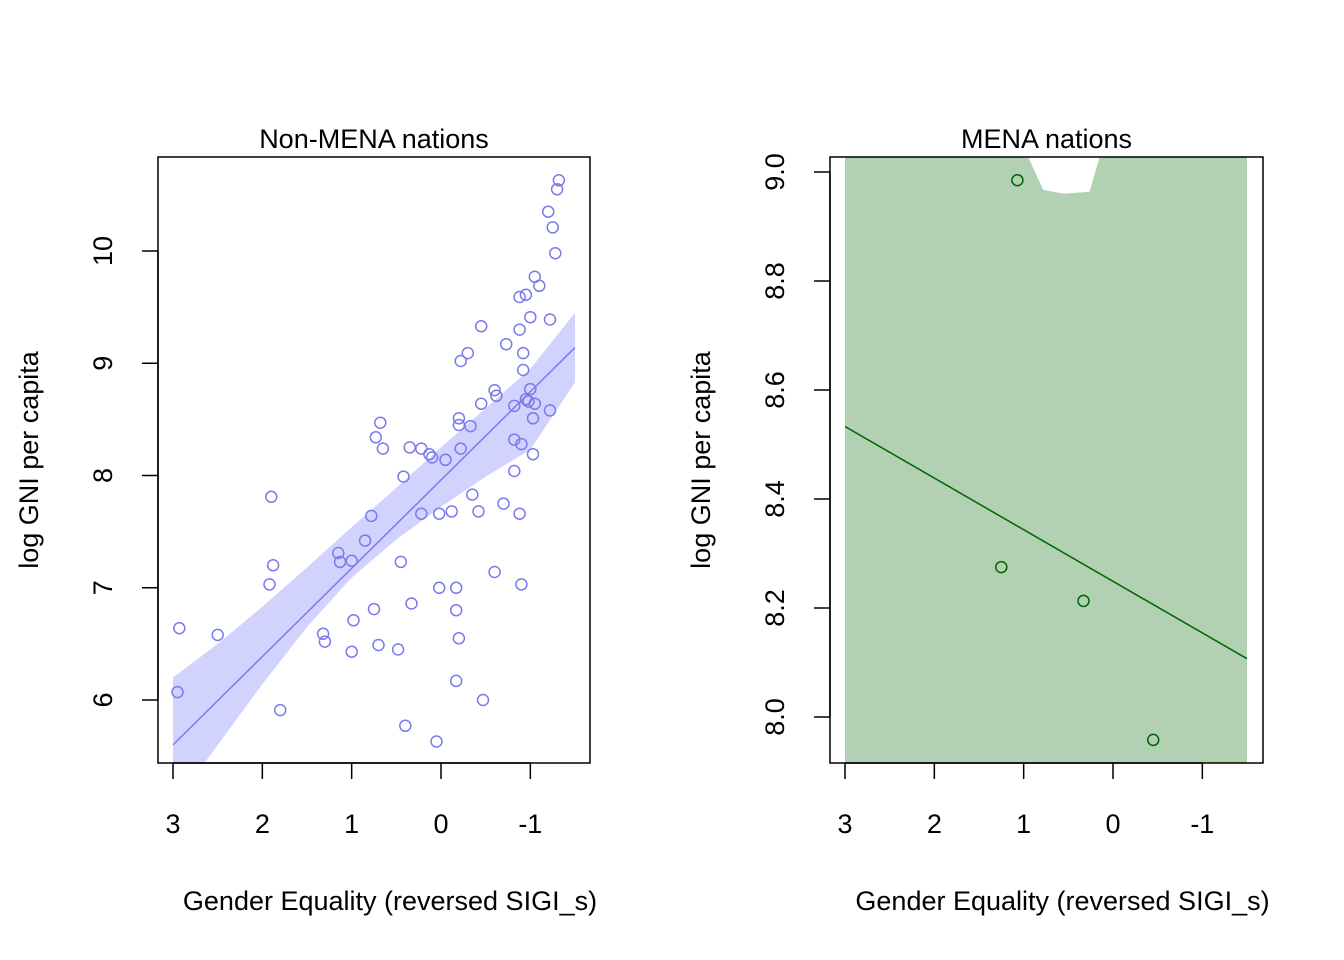  Describe the element at coordinates (172, 824) in the screenshot. I see `nonmena-x-tick-label-0: 3` at that location.